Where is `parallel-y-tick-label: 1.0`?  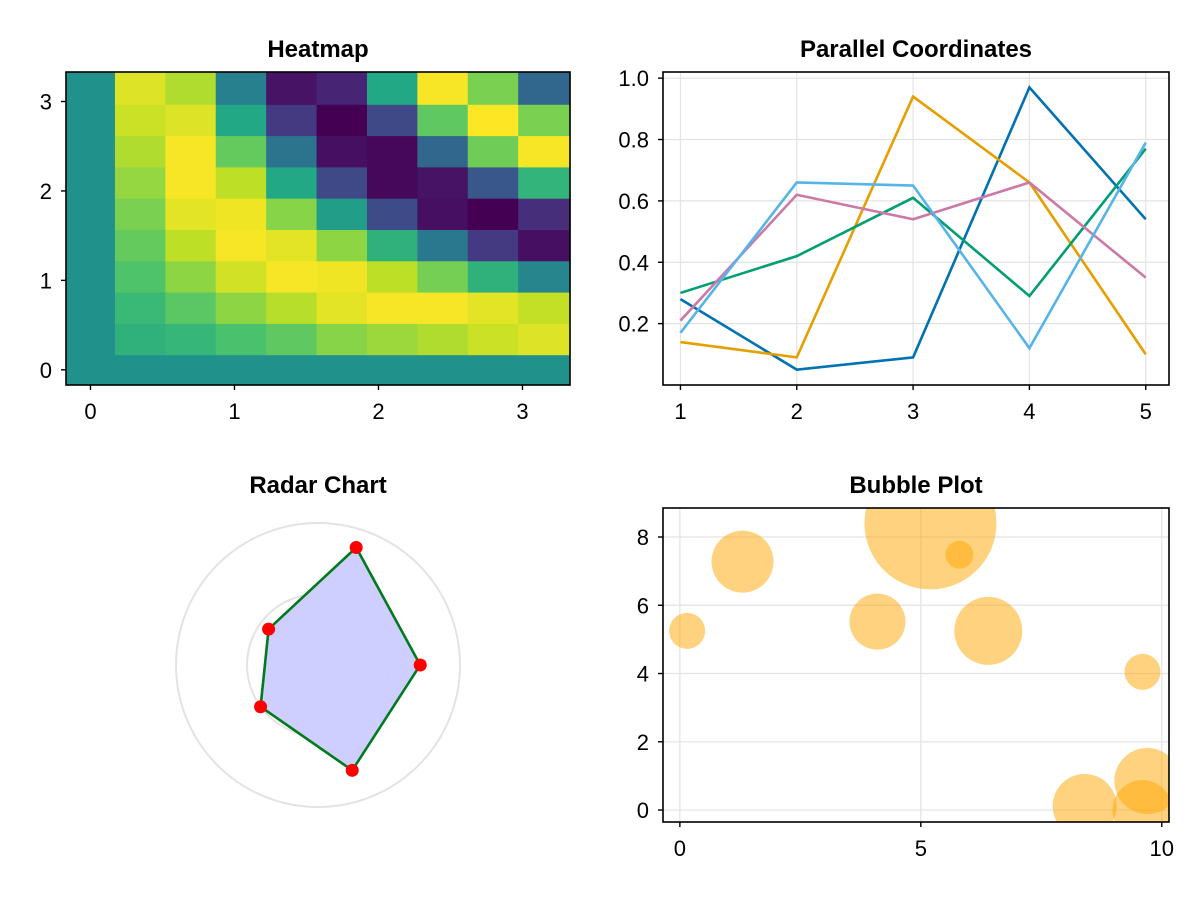 parallel-y-tick-label: 1.0 is located at coordinates (633, 78).